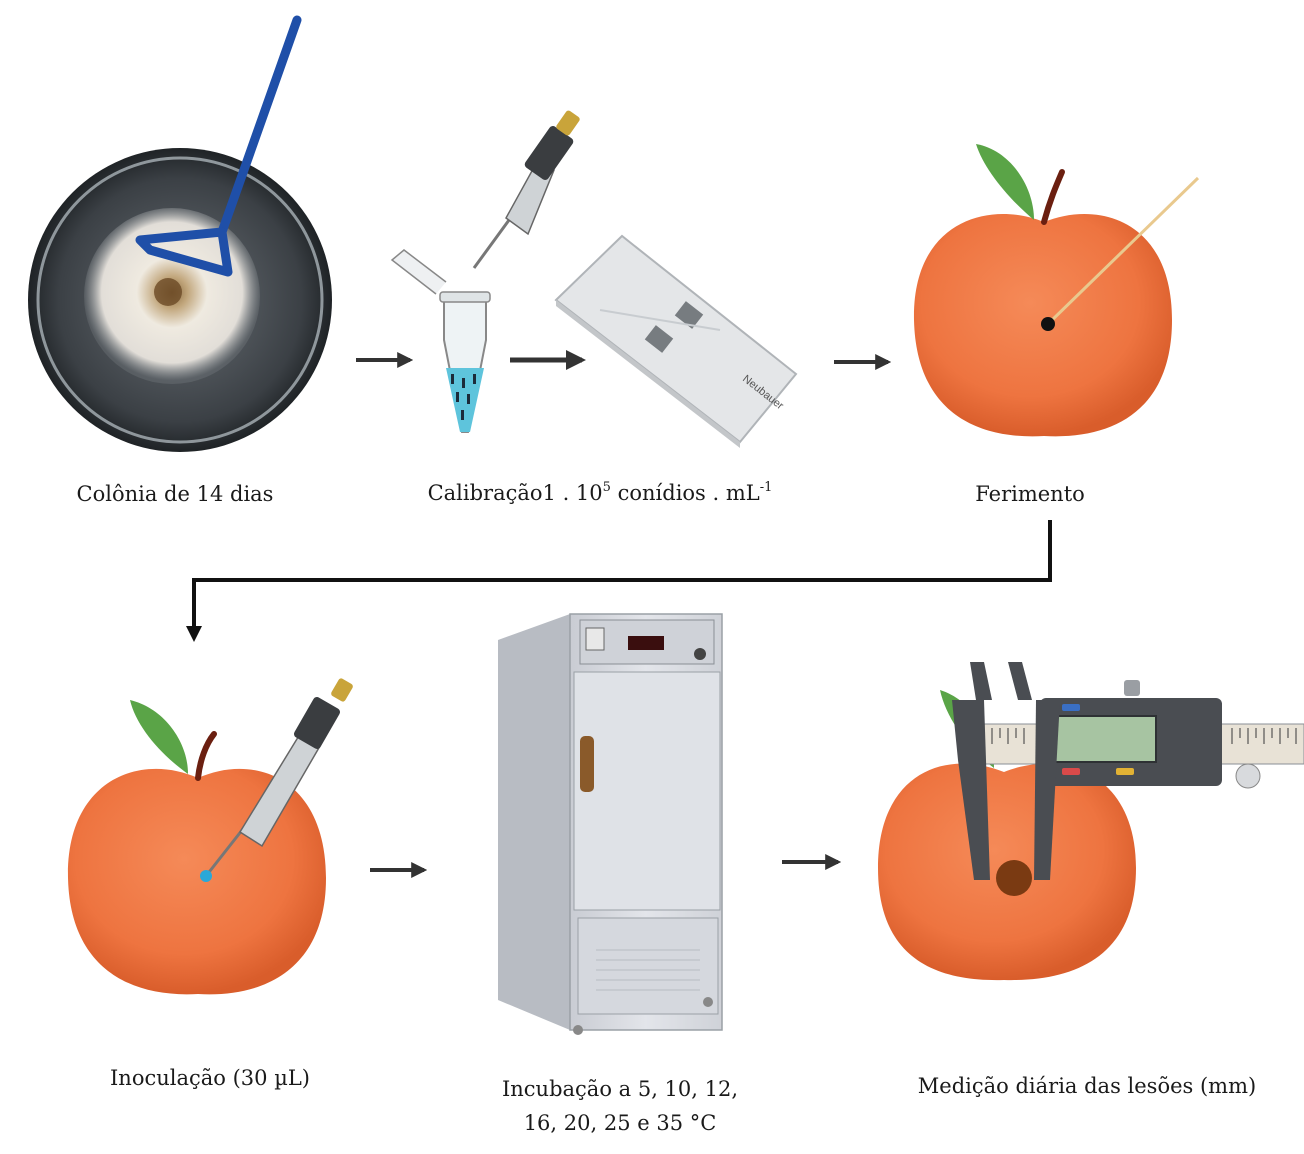  I want to click on caption-incubacao-line1: Incubação a 5, 10, 12,, so click(620, 1089).